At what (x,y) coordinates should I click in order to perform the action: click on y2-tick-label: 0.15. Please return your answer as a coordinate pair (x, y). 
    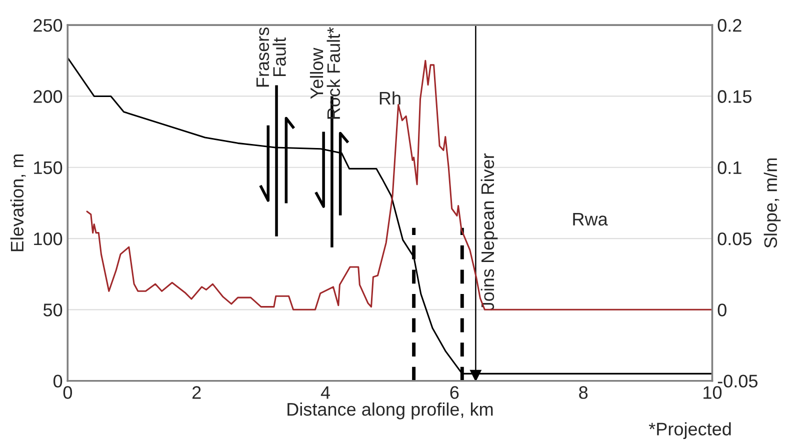
    Looking at the image, I should click on (735, 96).